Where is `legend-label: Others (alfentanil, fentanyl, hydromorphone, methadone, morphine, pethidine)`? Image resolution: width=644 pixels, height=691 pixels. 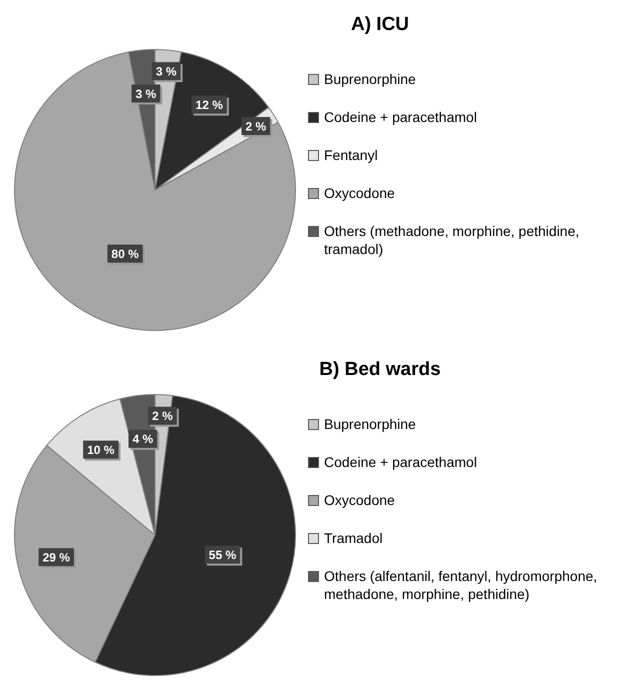
legend-label: Others (alfentanil, fentanyl, hydromorphone, methadone, morphine, pethidine) is located at coordinates (461, 585).